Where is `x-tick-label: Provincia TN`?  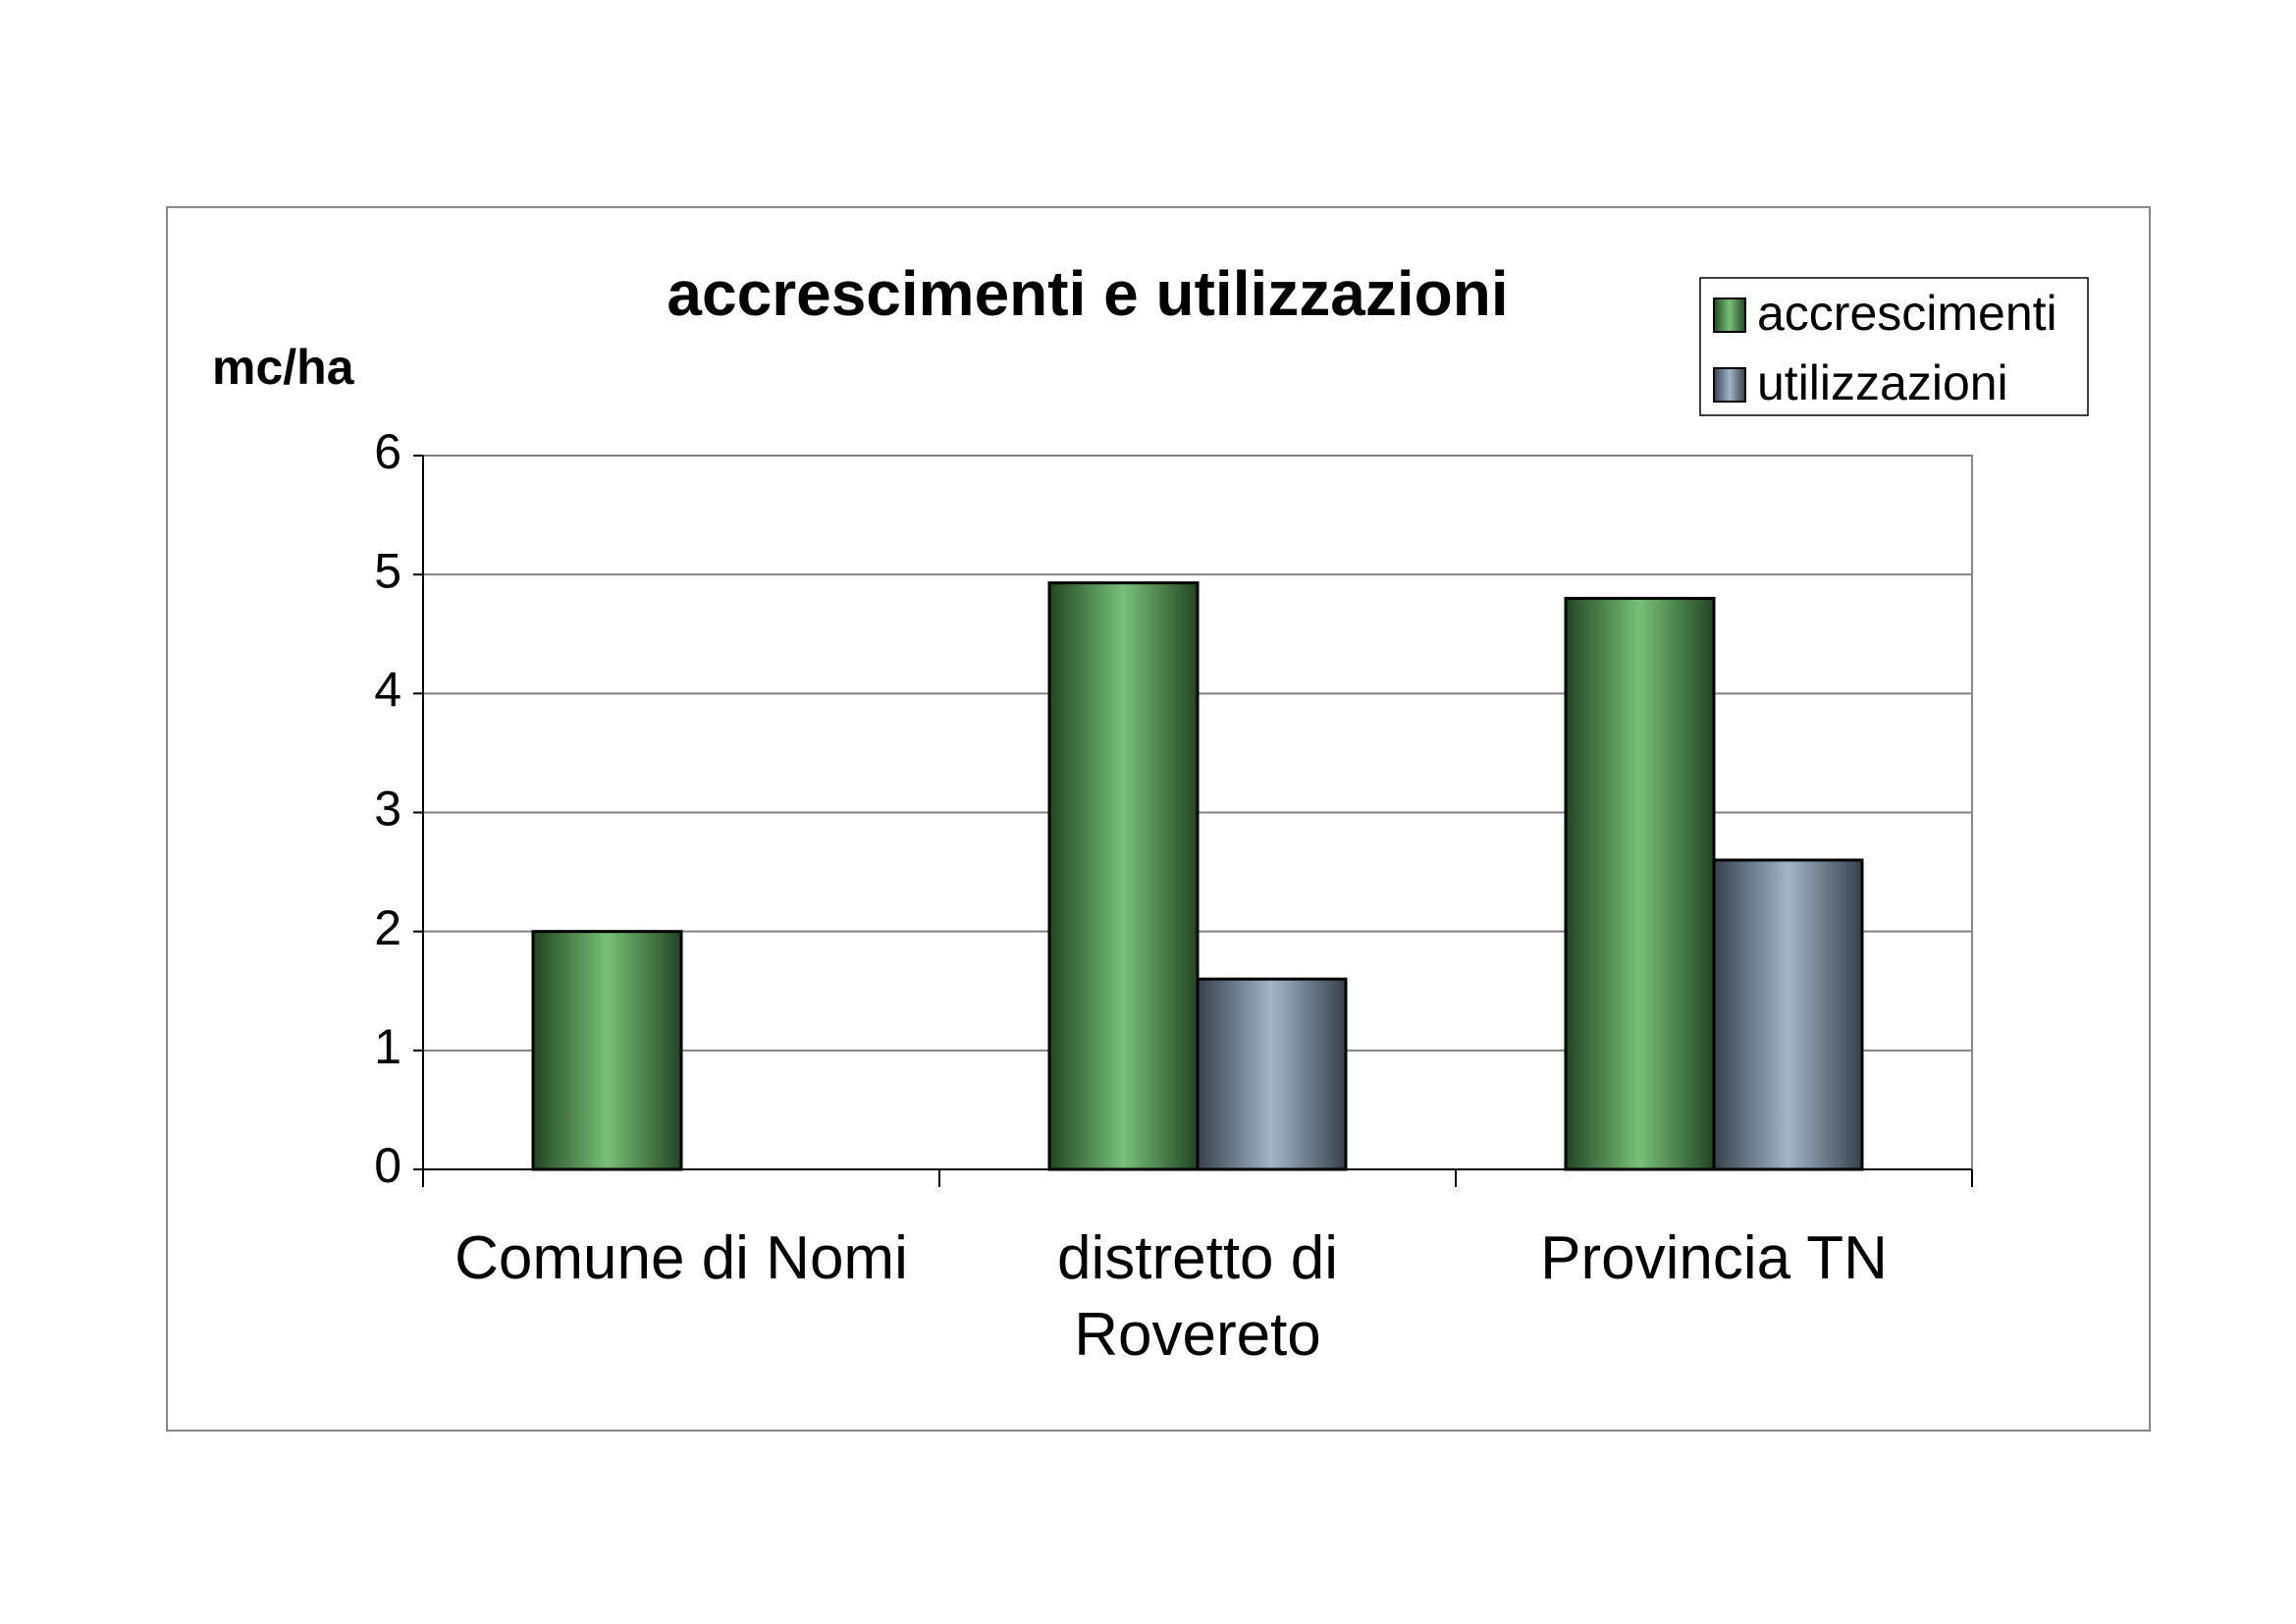 x-tick-label: Provincia TN is located at coordinates (1714, 1258).